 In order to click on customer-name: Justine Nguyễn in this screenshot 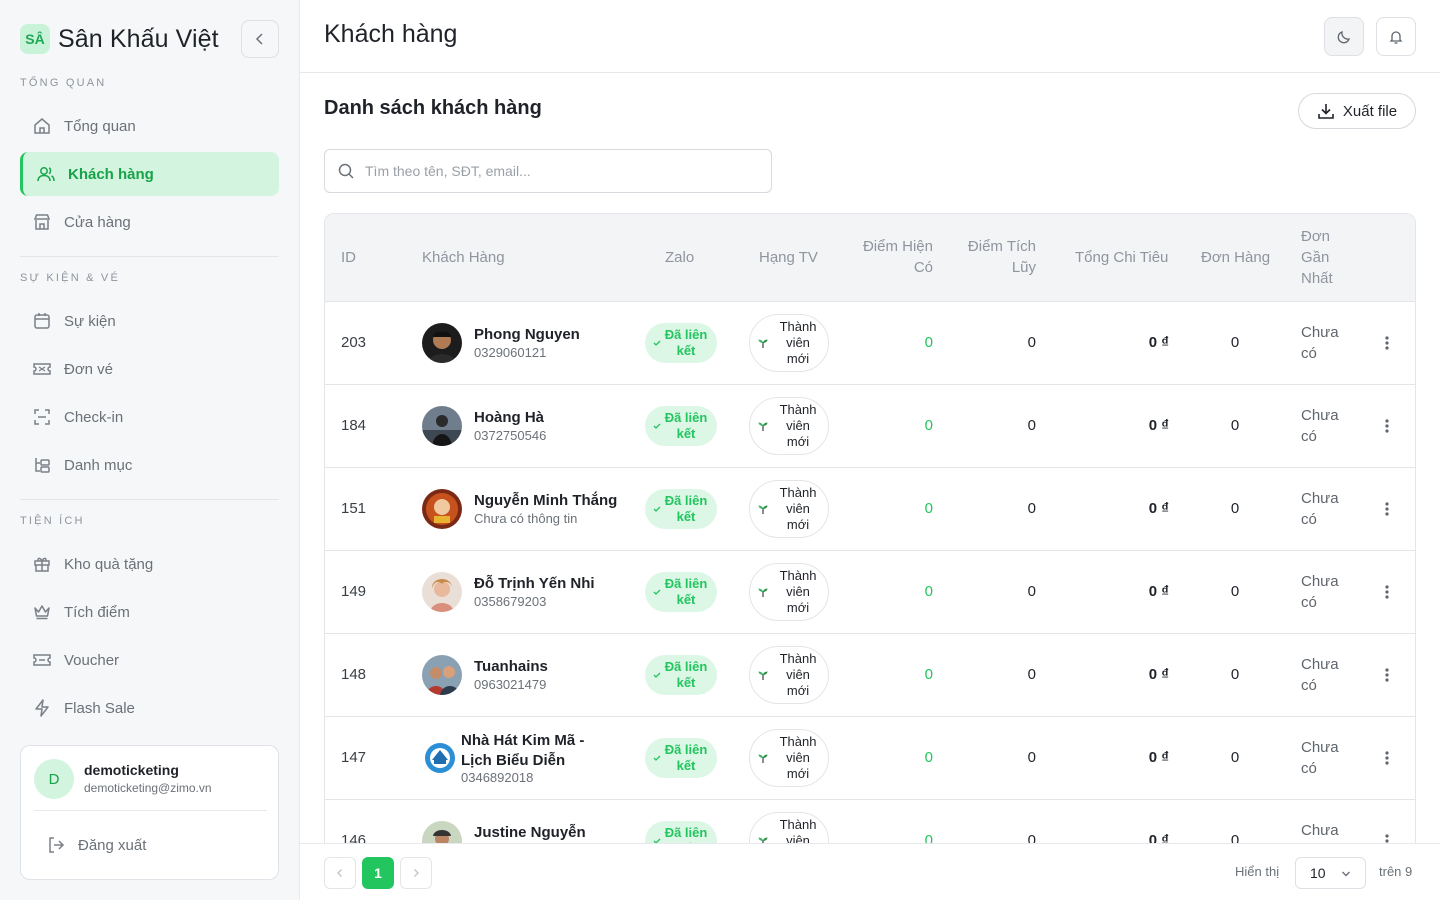, I will do `click(530, 832)`.